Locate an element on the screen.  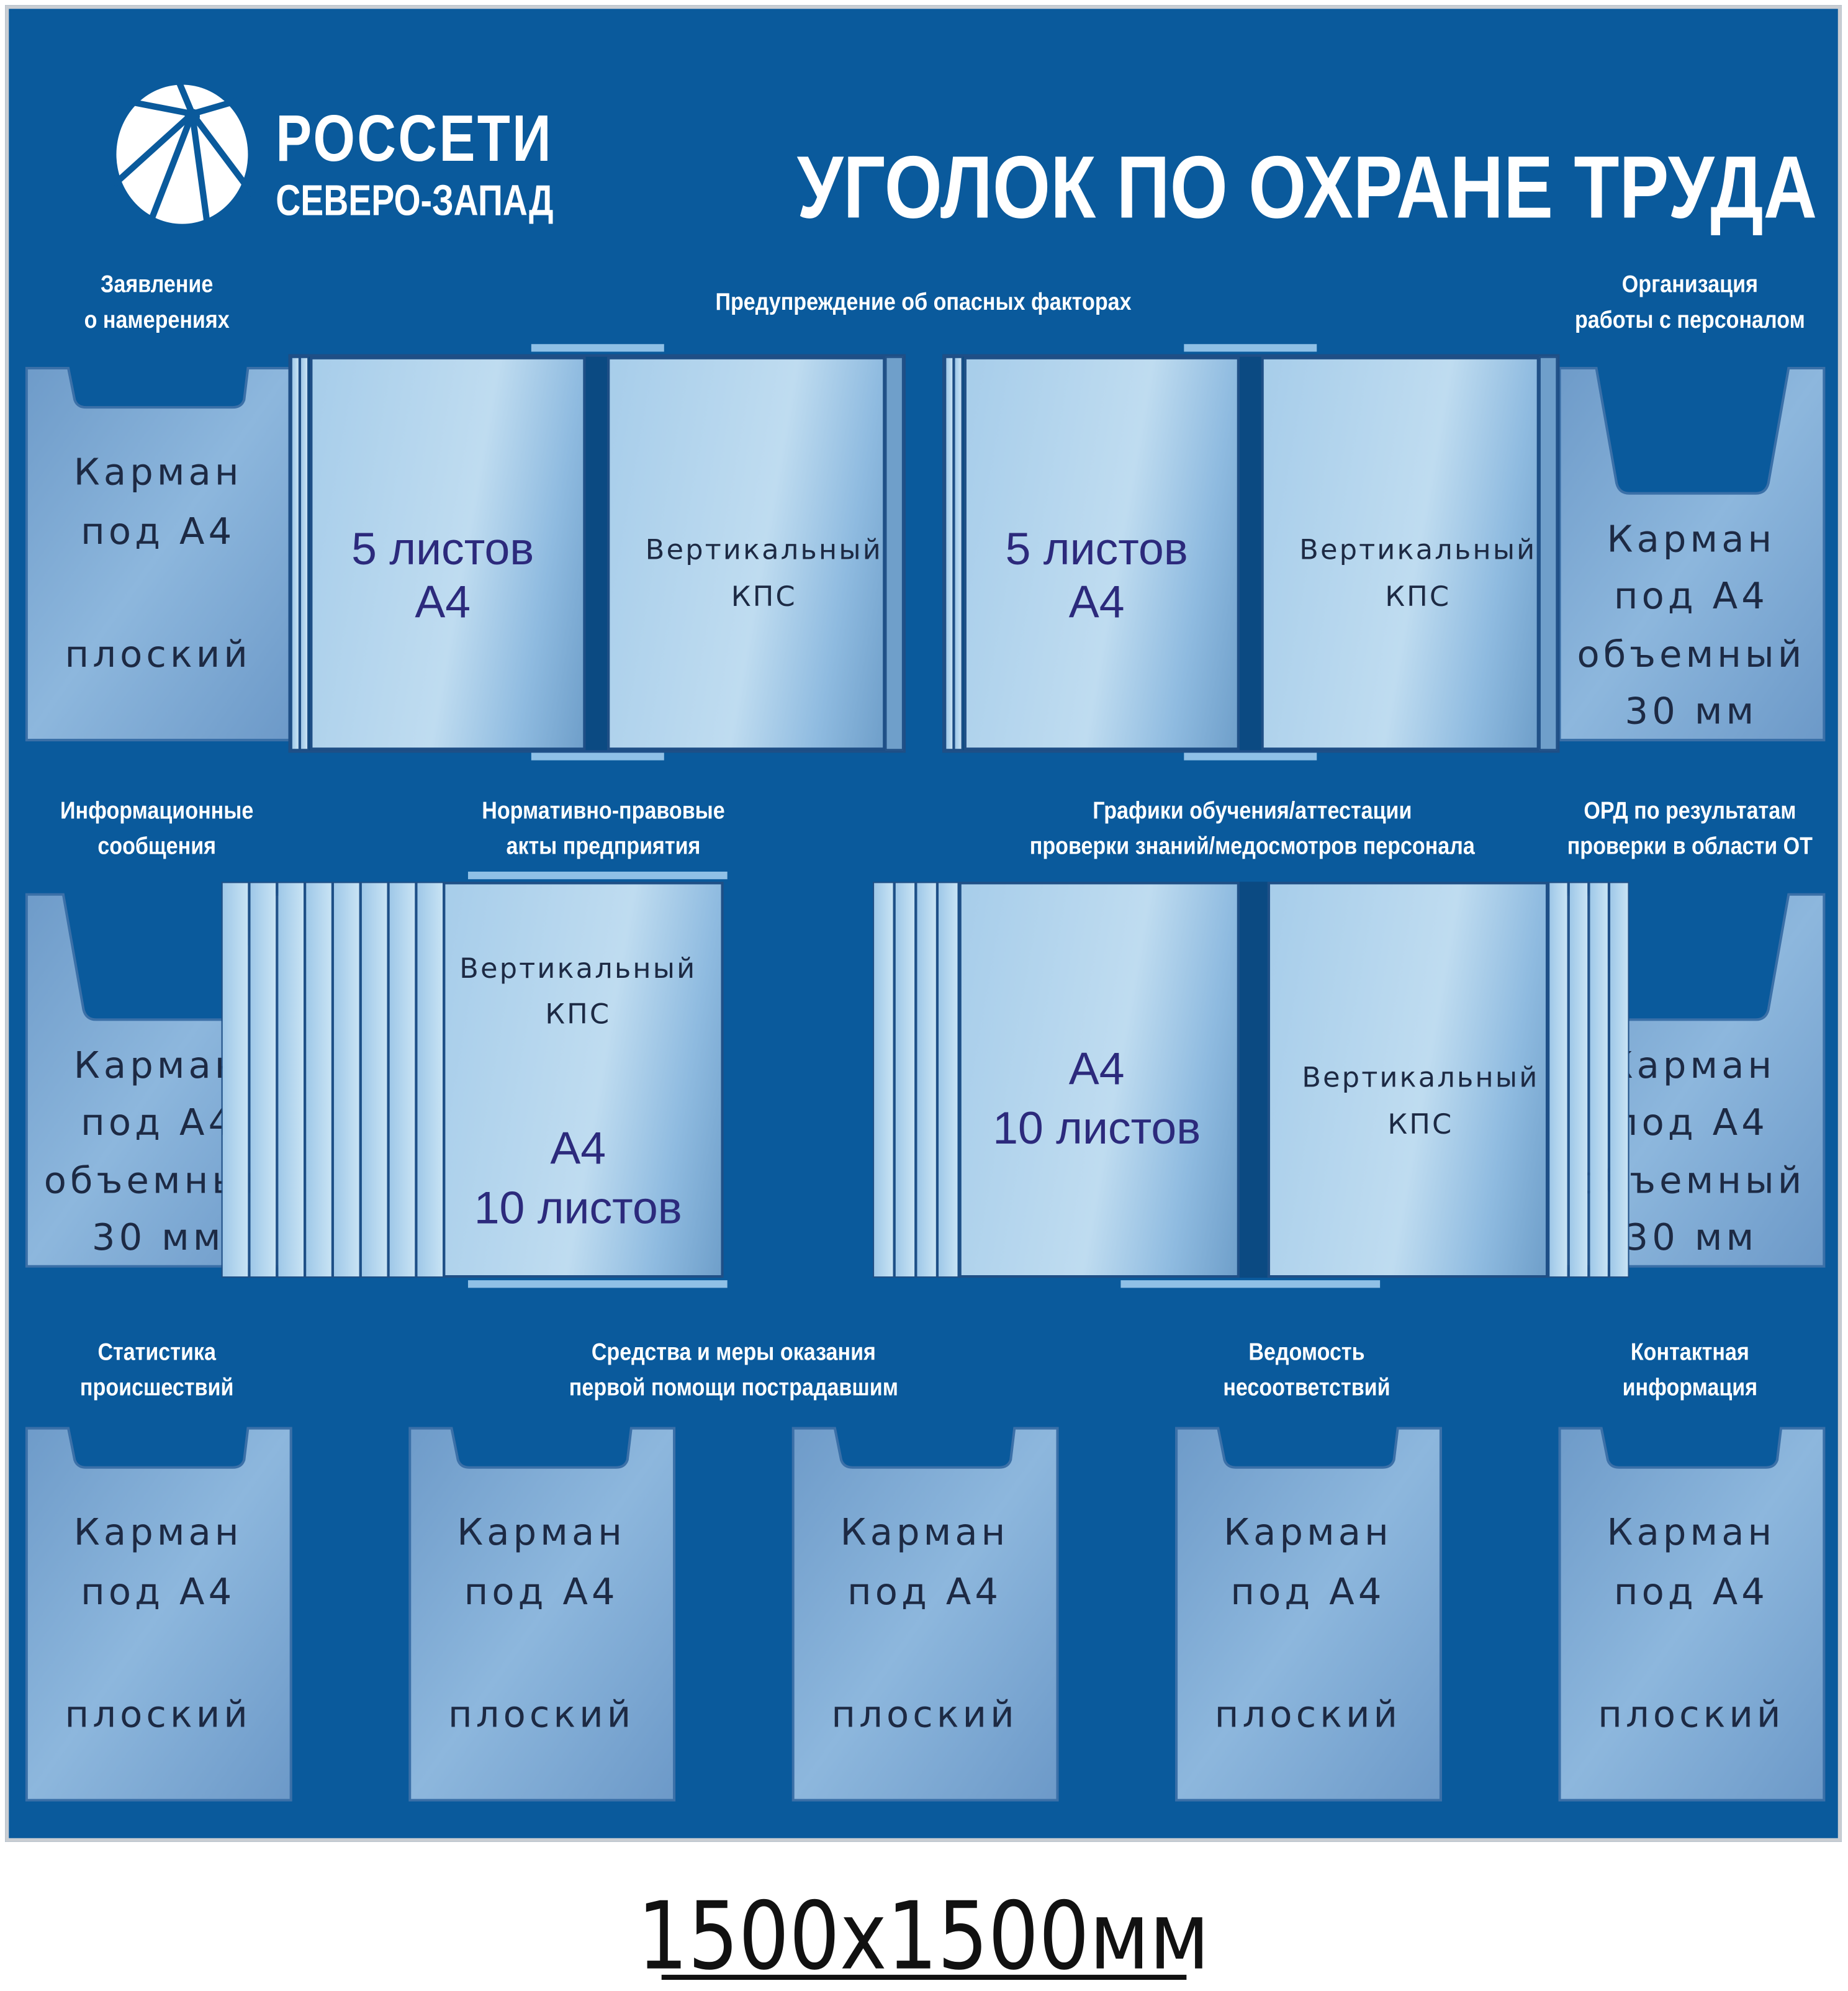
section-label: проверки в области ОТ is located at coordinates (1690, 847).